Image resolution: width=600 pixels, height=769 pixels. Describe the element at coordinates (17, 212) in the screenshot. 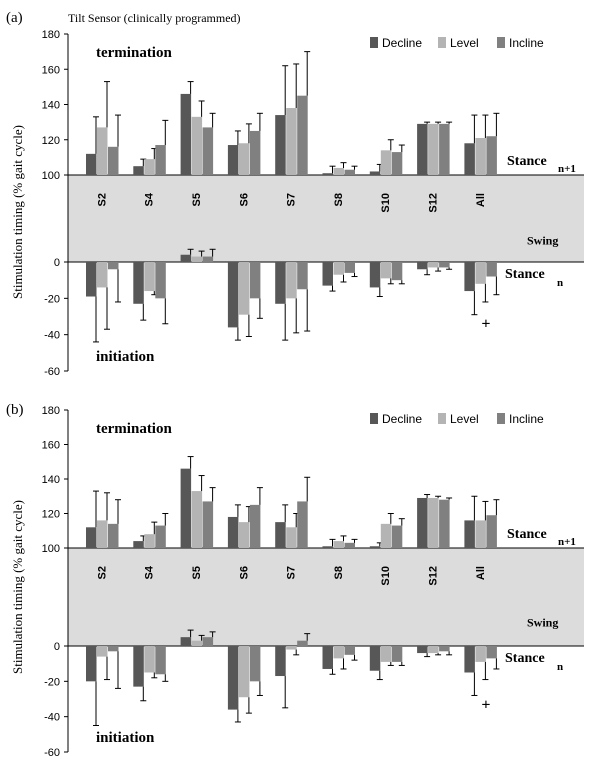

I see `y-axis-label-a: Stimulation timing (% gait cycle)` at that location.